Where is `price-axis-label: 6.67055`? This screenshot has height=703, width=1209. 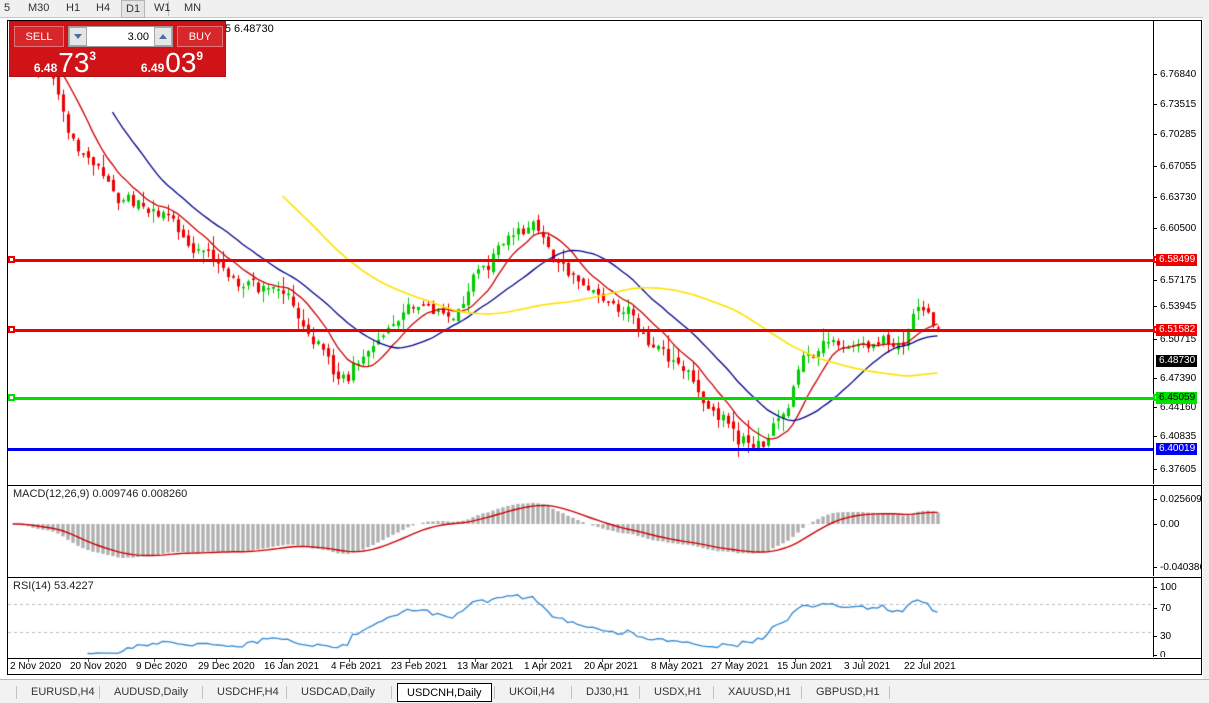
price-axis-label: 6.67055 is located at coordinates (1178, 166).